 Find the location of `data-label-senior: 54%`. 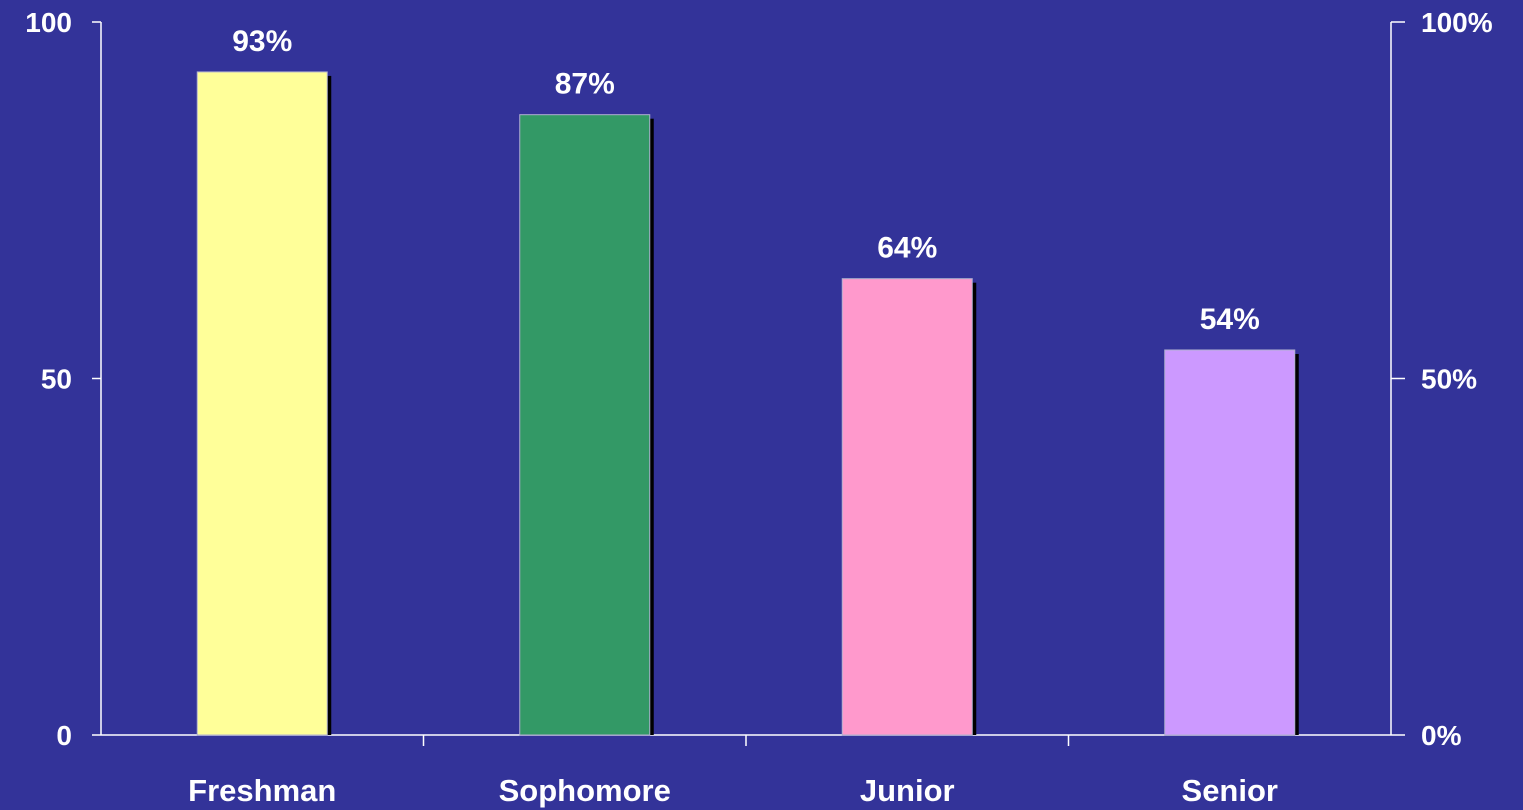

data-label-senior: 54% is located at coordinates (1230, 319).